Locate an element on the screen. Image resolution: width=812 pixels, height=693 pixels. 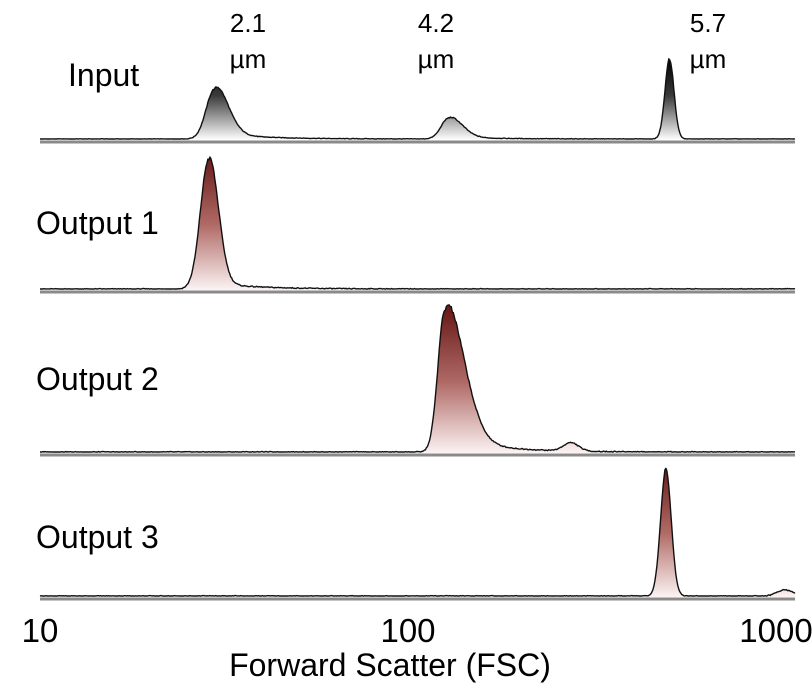
x-tick-label: 100 is located at coordinates (407, 630).